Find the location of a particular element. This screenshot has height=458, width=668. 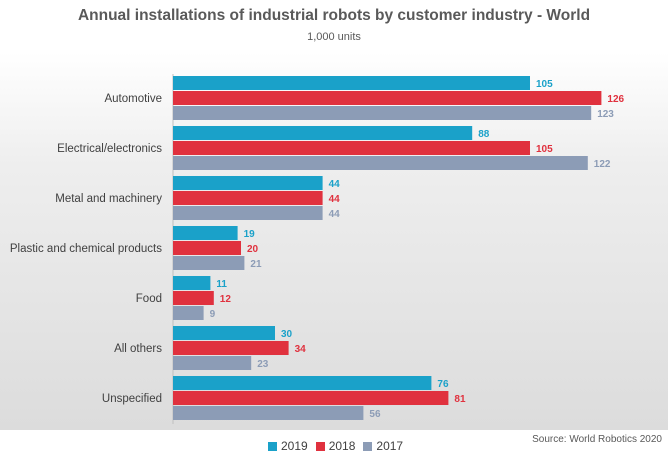

bar-plastic-and-chemical-products-2018 is located at coordinates (207, 248).